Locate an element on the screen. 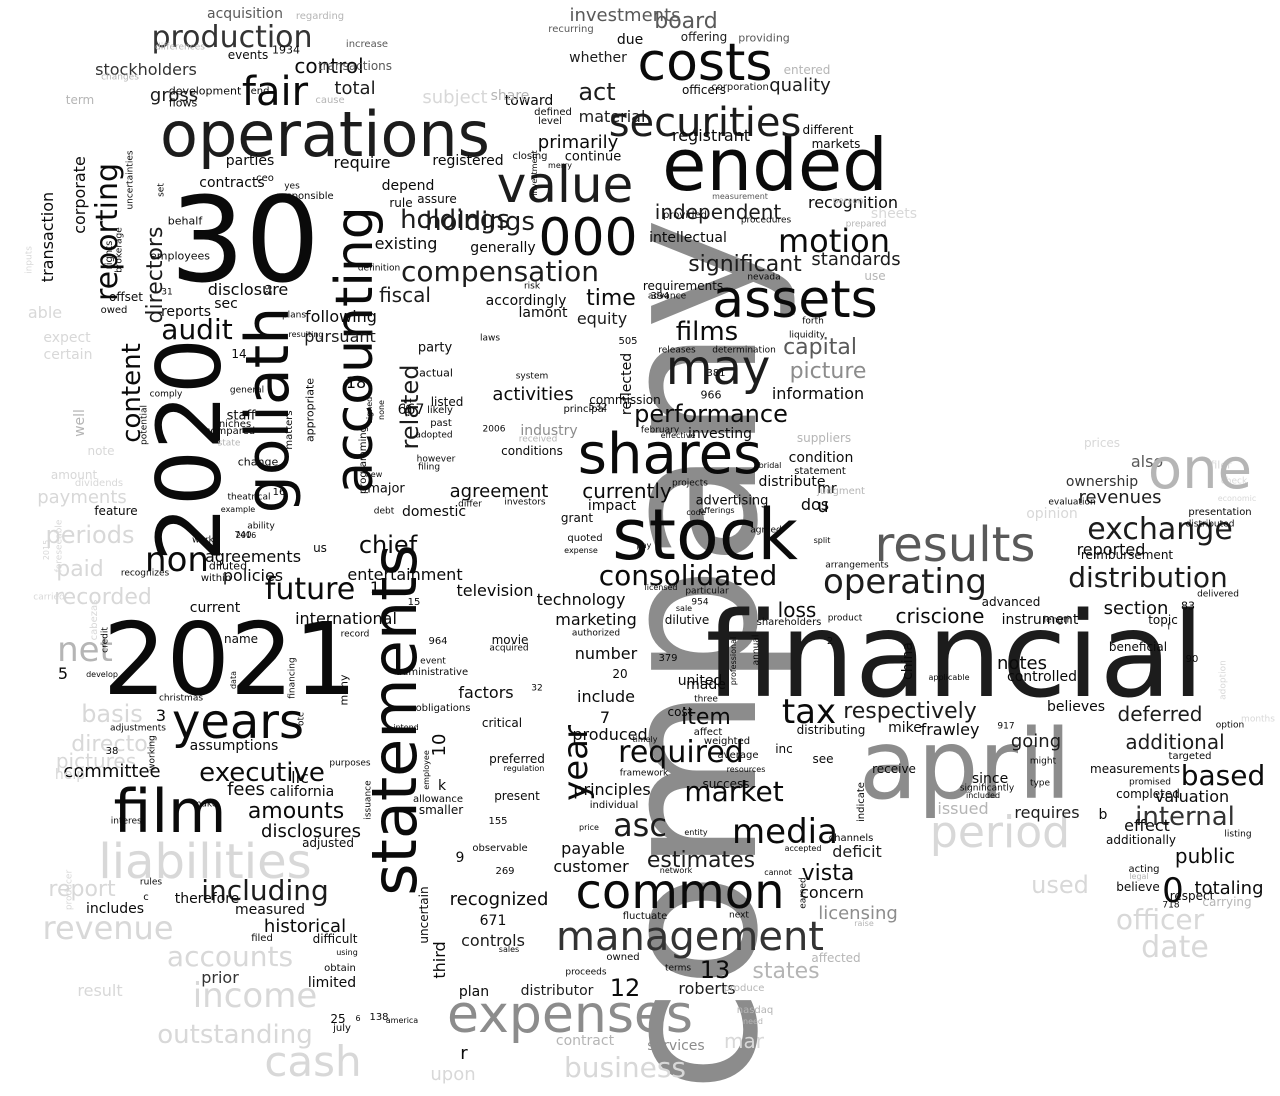  cloud-word: business is located at coordinates (625, 1067).